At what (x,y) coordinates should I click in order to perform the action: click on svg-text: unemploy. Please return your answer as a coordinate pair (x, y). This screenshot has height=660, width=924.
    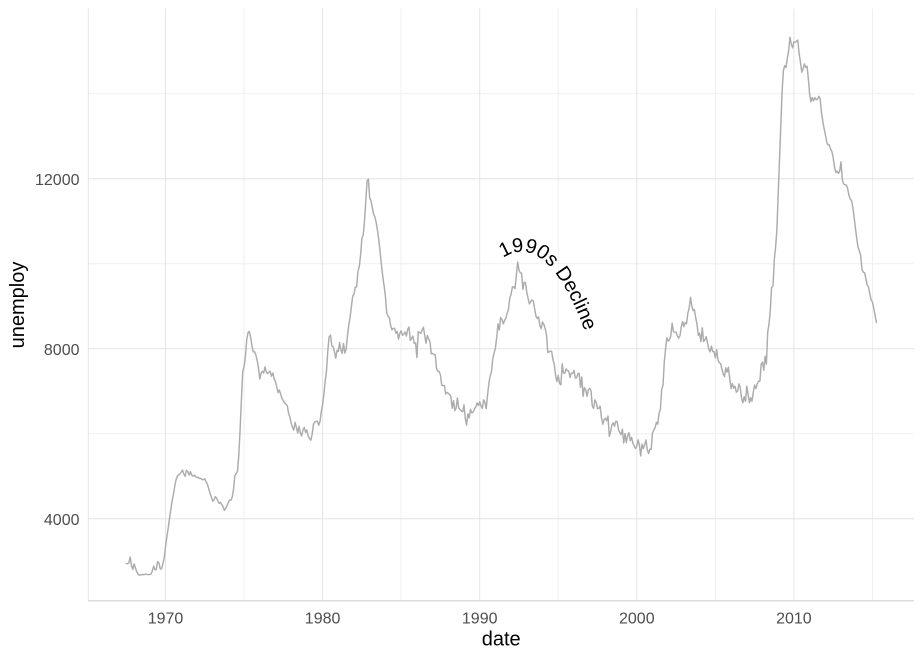
    Looking at the image, I should click on (18, 305).